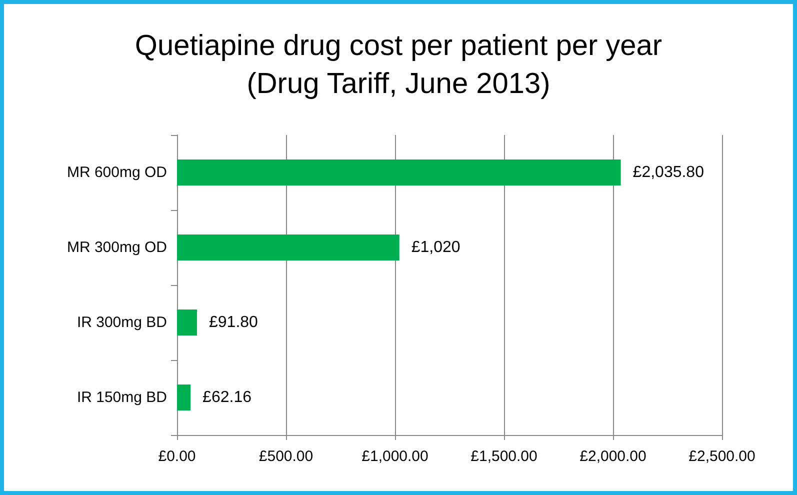  What do you see at coordinates (122, 397) in the screenshot?
I see `y-tick-label: IR 150mg BD` at bounding box center [122, 397].